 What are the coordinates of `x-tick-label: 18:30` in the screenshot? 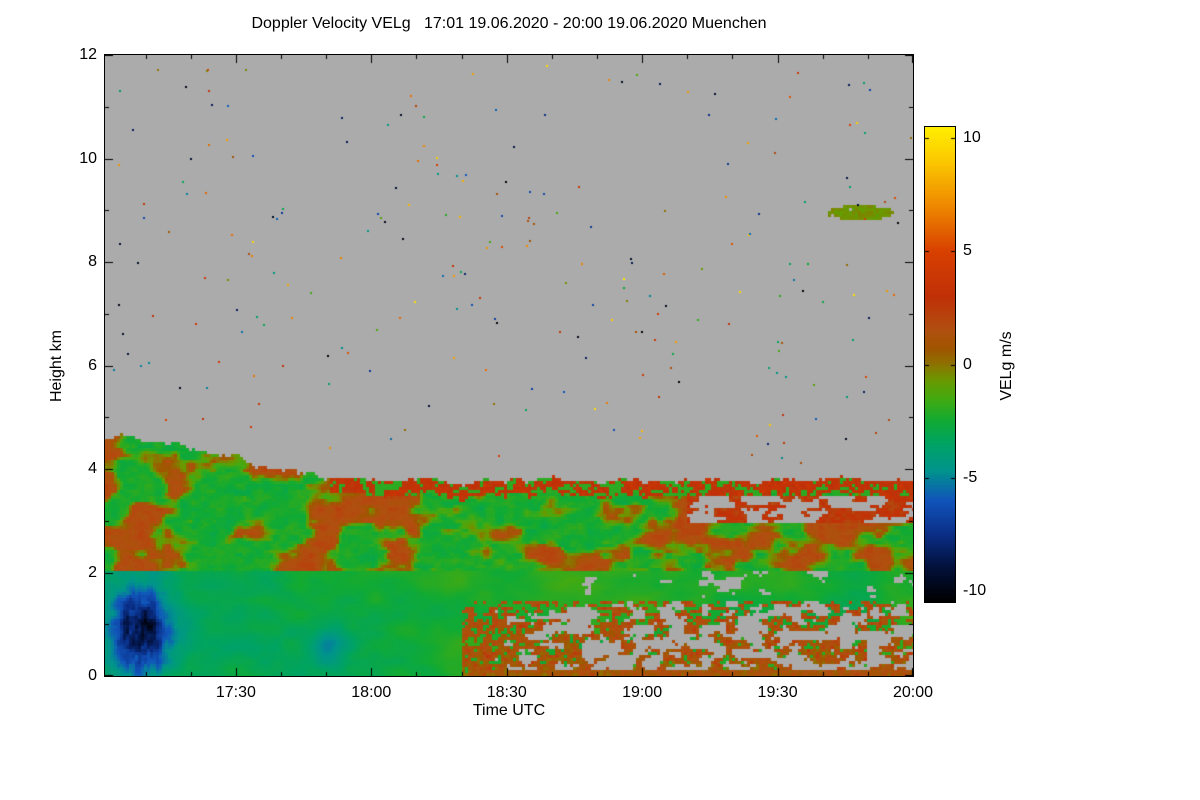 It's located at (506, 692).